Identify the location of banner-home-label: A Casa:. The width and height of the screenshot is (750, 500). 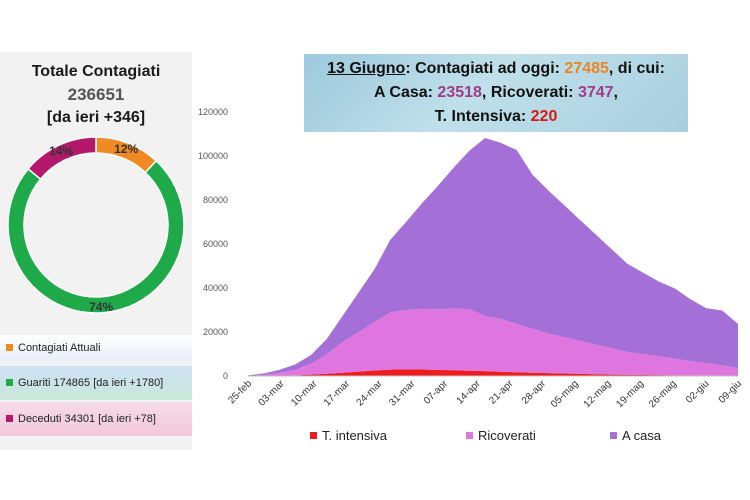
(405, 92).